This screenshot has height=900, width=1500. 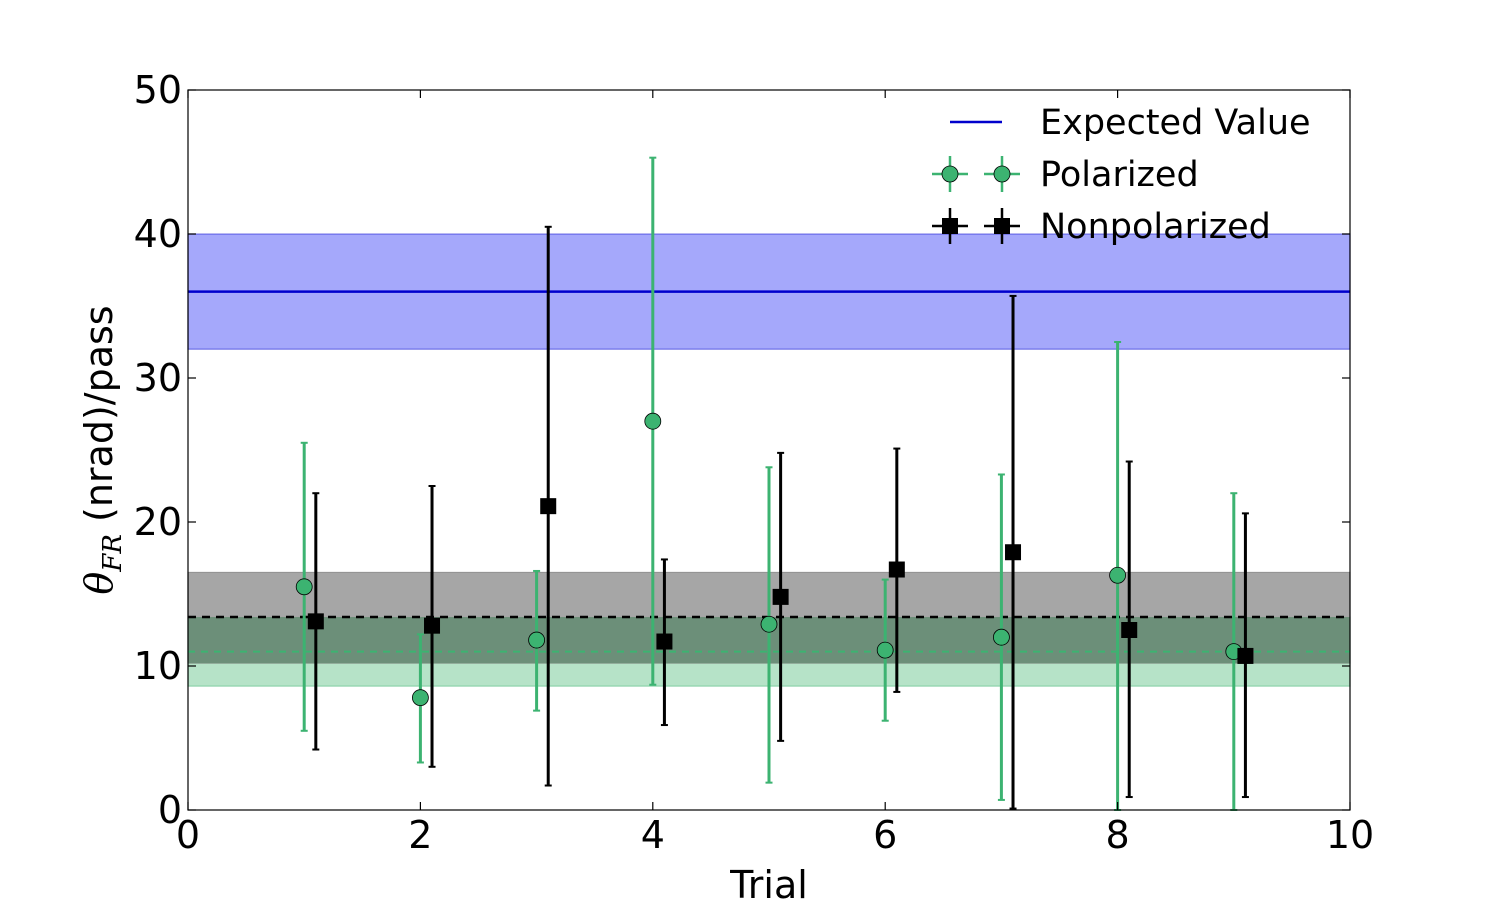 What do you see at coordinates (188, 835) in the screenshot?
I see `x-tick-label: 0` at bounding box center [188, 835].